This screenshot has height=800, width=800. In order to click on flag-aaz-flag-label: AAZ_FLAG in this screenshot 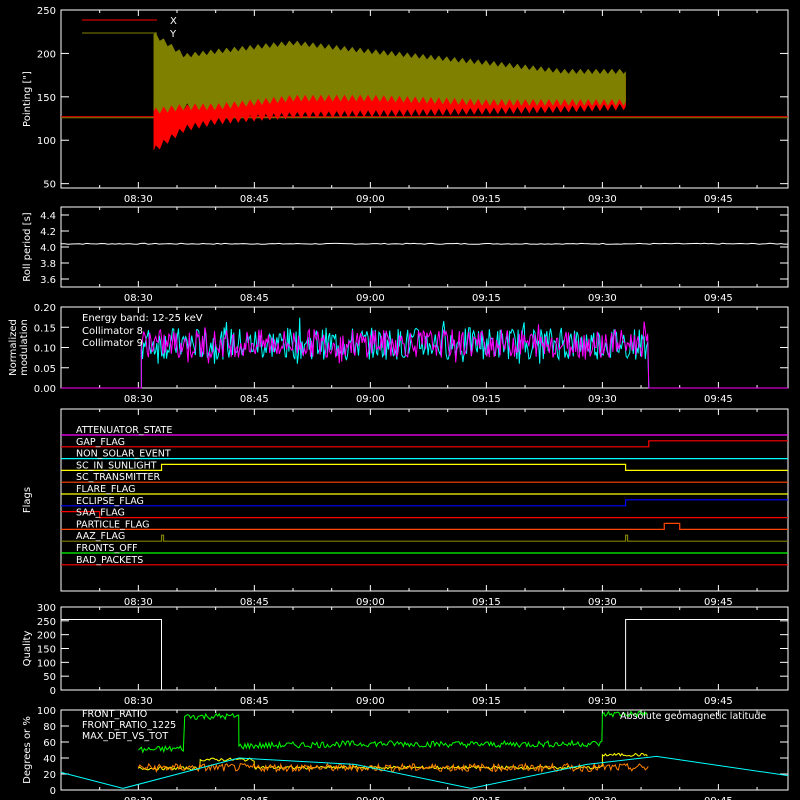, I will do `click(100, 536)`.